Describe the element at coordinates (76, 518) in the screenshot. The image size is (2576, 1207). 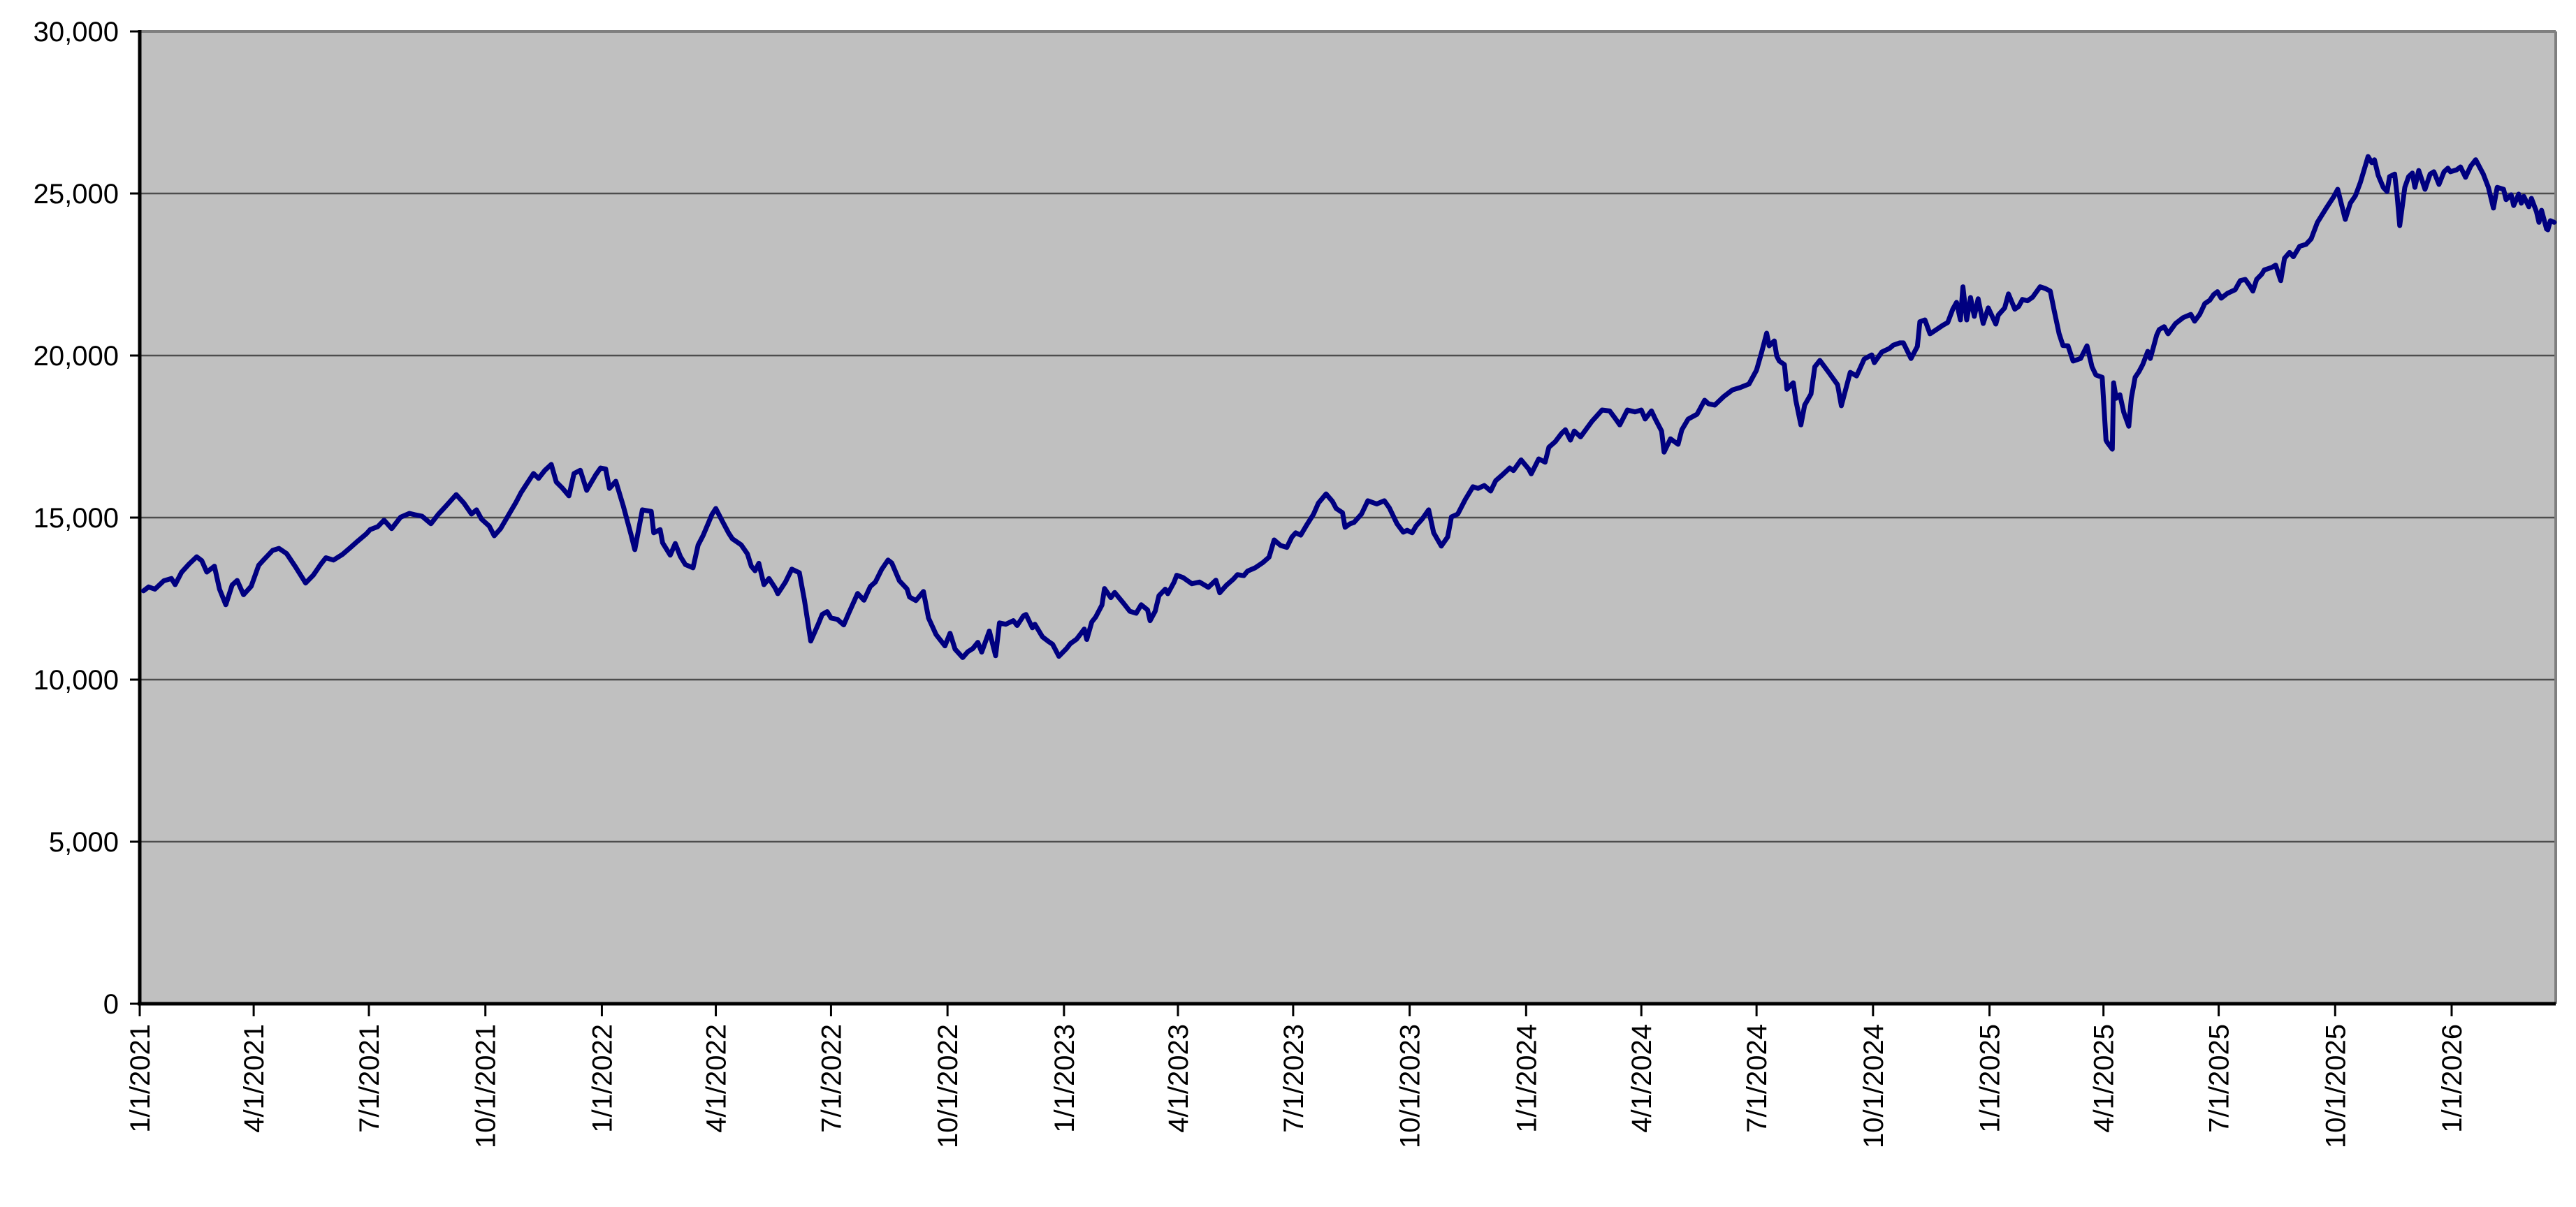
I see `y-axis-tick-label: 15,000` at that location.